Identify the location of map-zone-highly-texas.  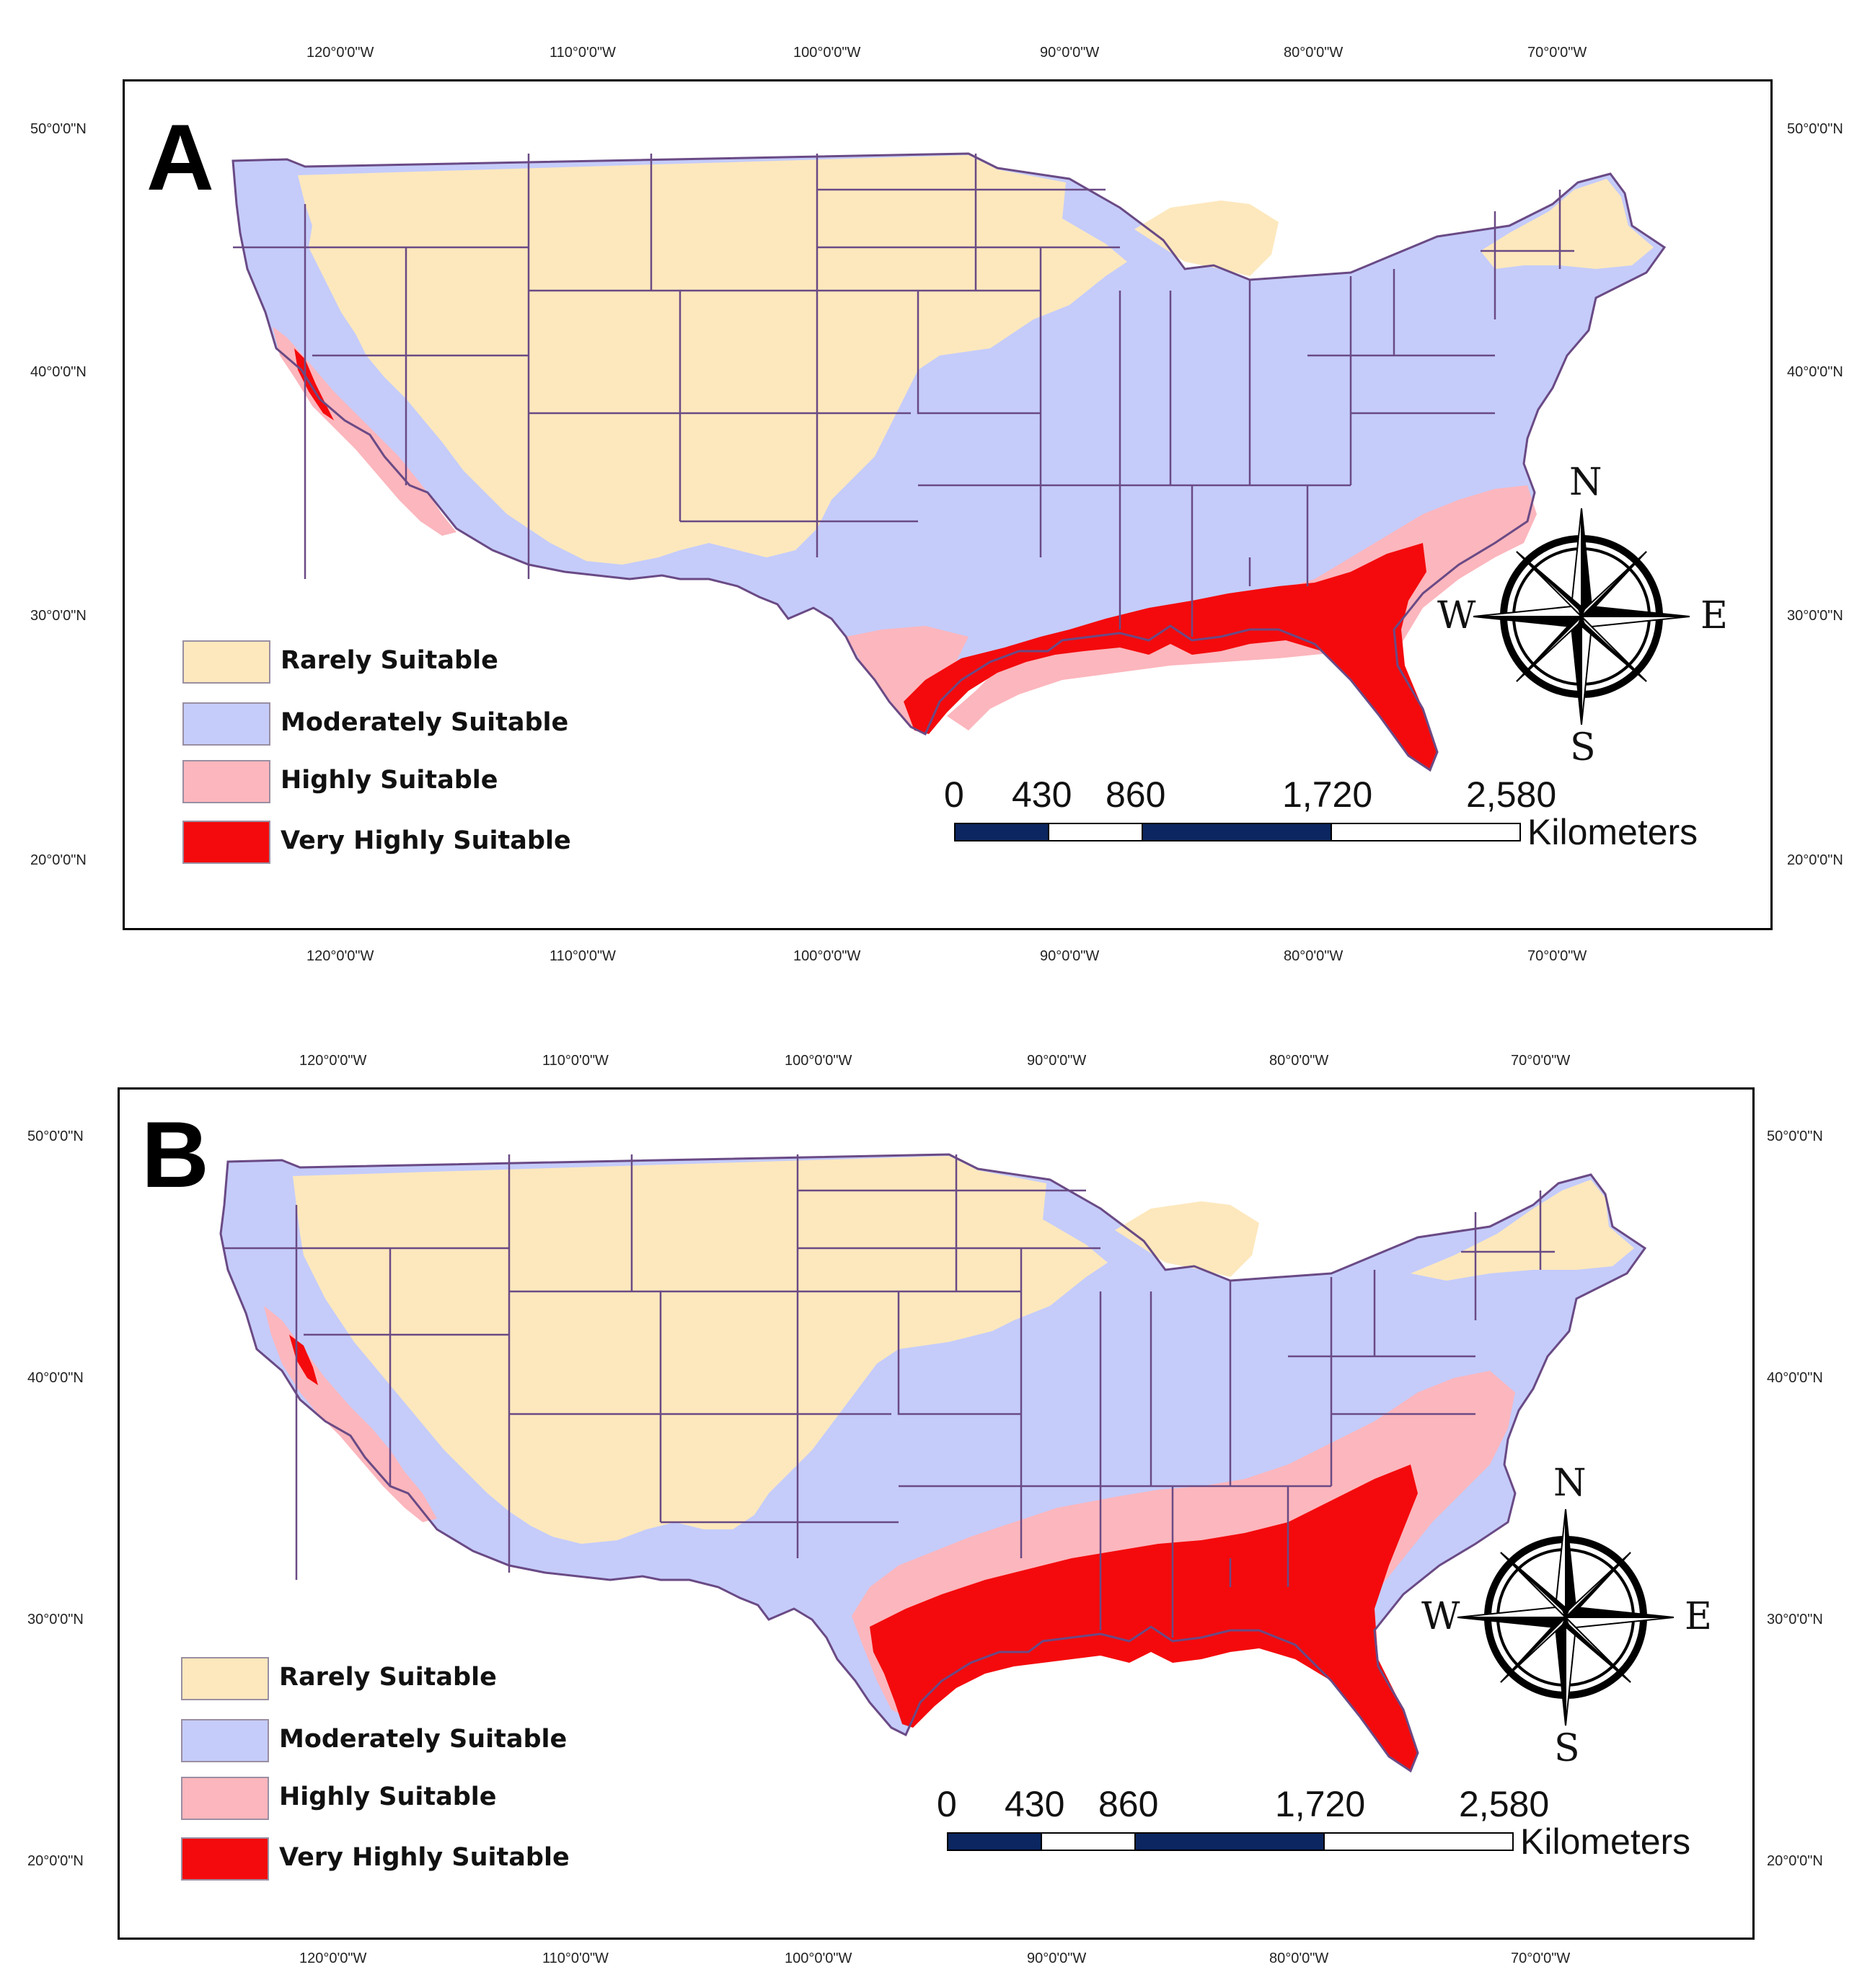
(907, 678).